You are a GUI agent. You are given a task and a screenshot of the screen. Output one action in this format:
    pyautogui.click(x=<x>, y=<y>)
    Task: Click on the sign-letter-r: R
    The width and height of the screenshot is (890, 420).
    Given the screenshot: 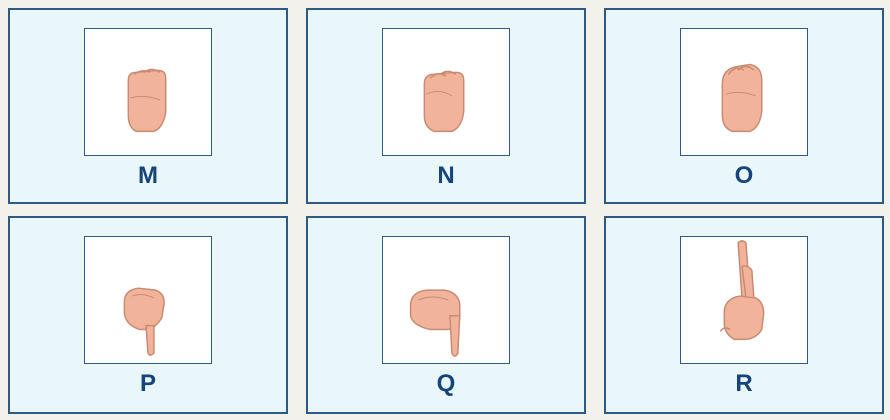 What is the action you would take?
    pyautogui.click(x=744, y=383)
    